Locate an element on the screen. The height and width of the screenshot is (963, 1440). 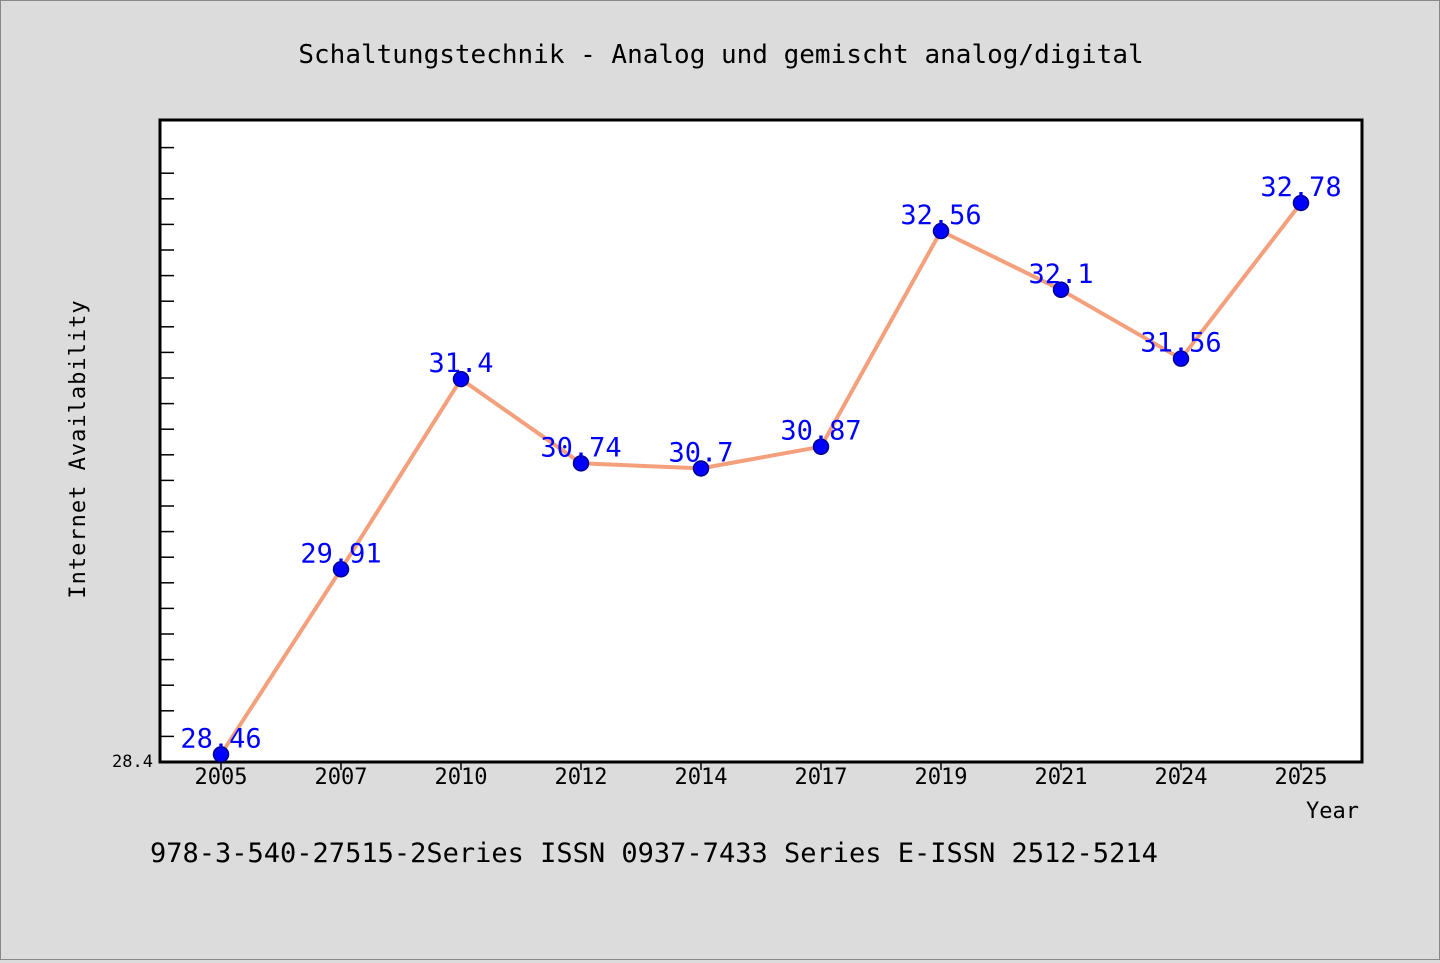
data-label: 31.4 is located at coordinates (460, 363).